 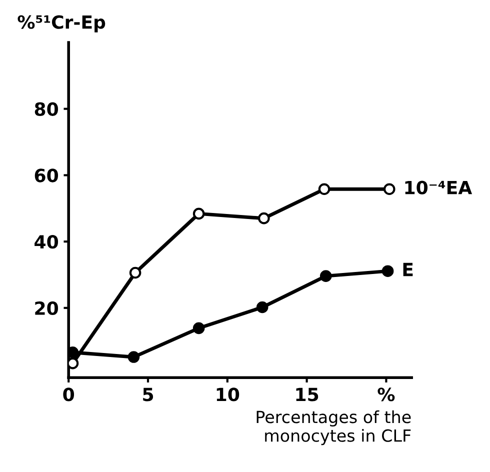 I want to click on series-label: E, so click(x=408, y=269).